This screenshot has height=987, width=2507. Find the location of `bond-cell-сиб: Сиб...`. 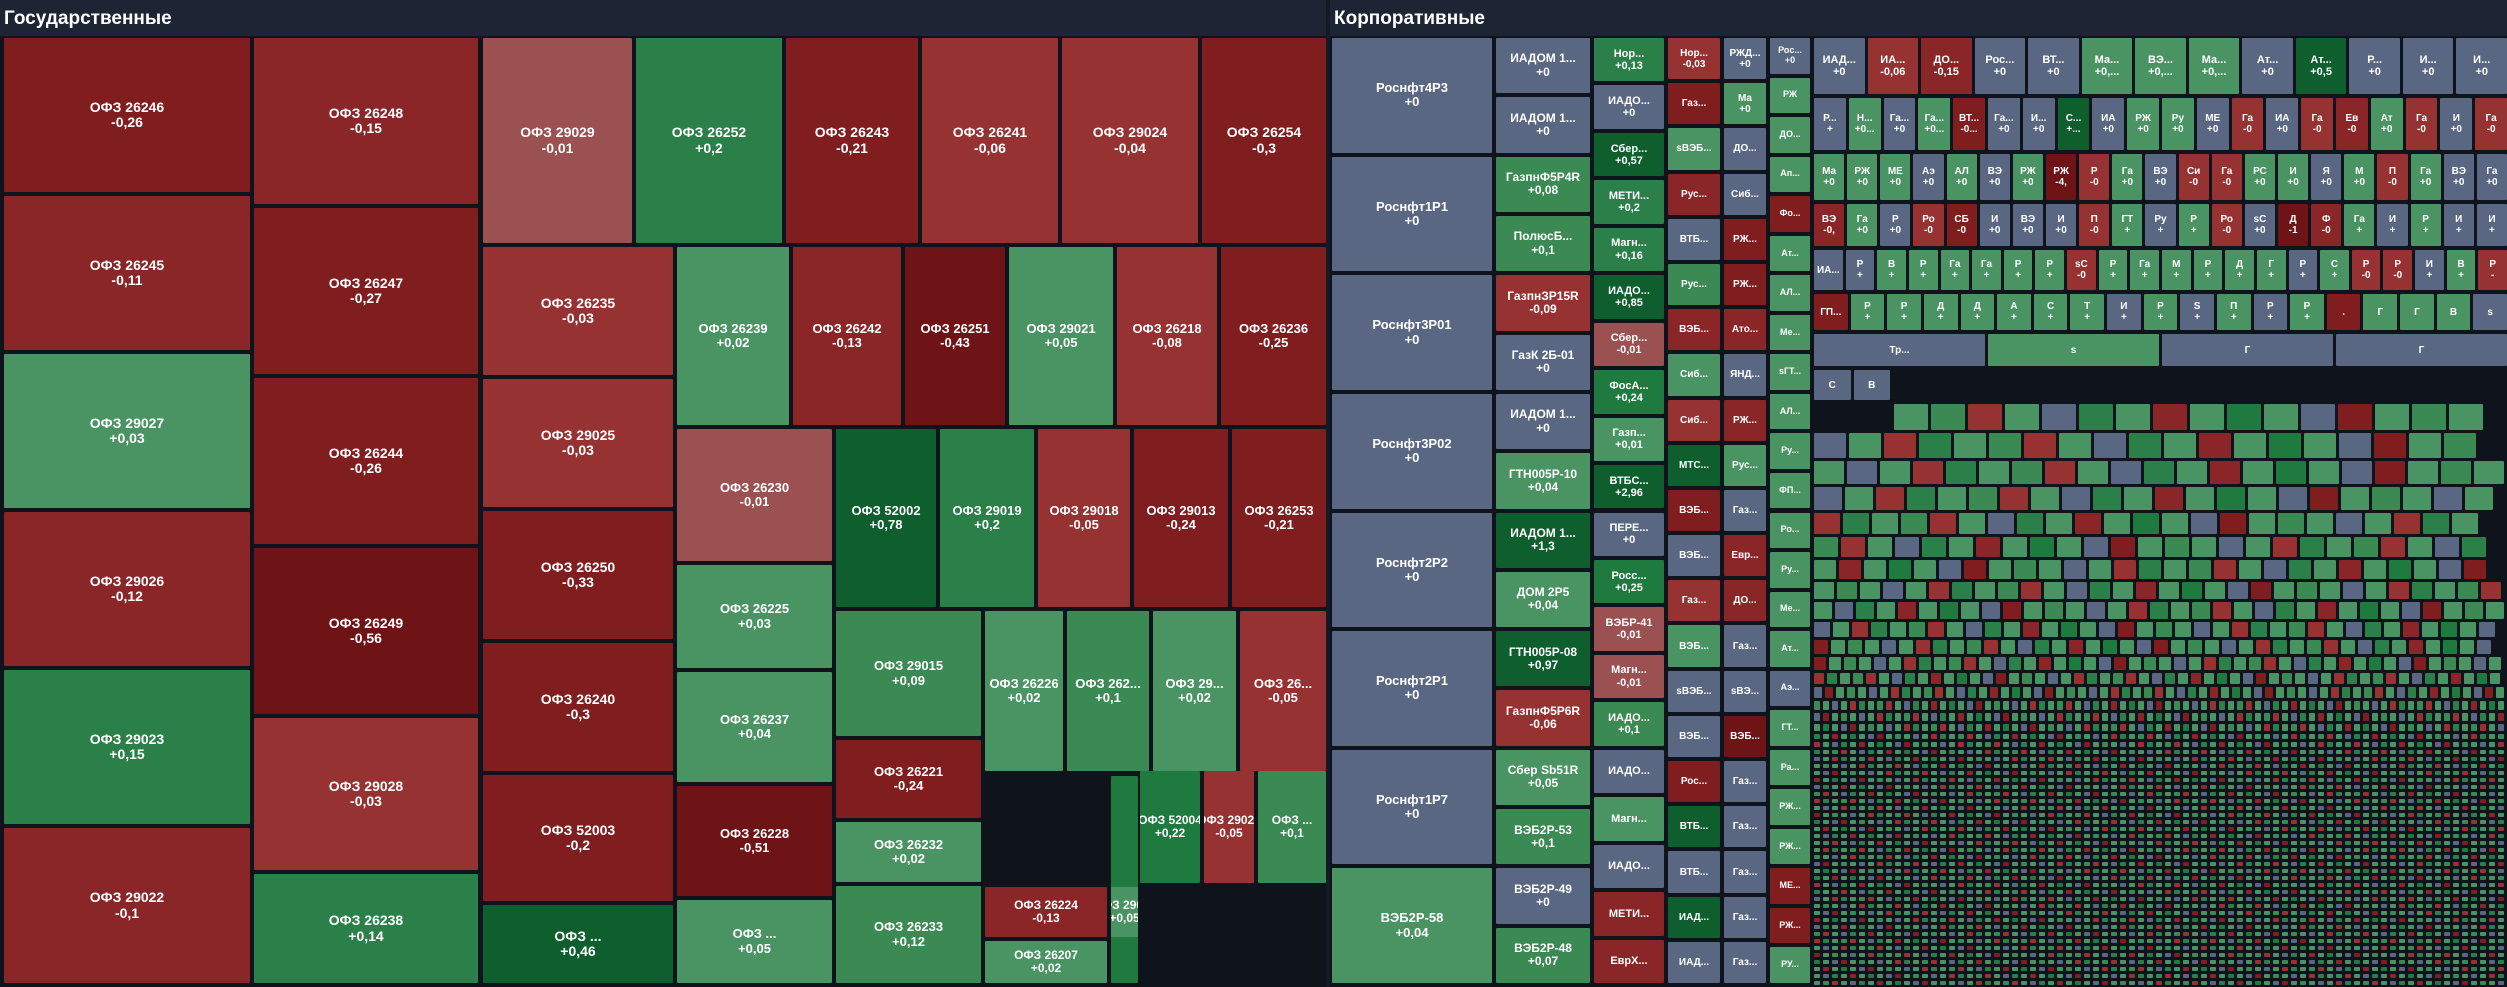

bond-cell-сиб: Сиб... is located at coordinates (1694, 375).